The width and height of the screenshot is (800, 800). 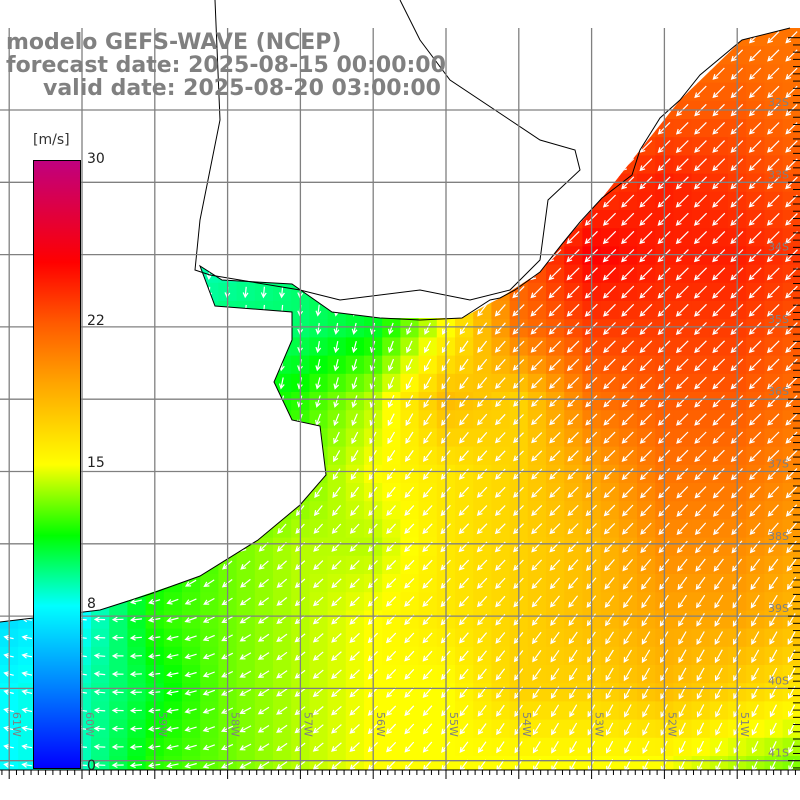 I want to click on colorbar-label: 15, so click(x=96, y=462).